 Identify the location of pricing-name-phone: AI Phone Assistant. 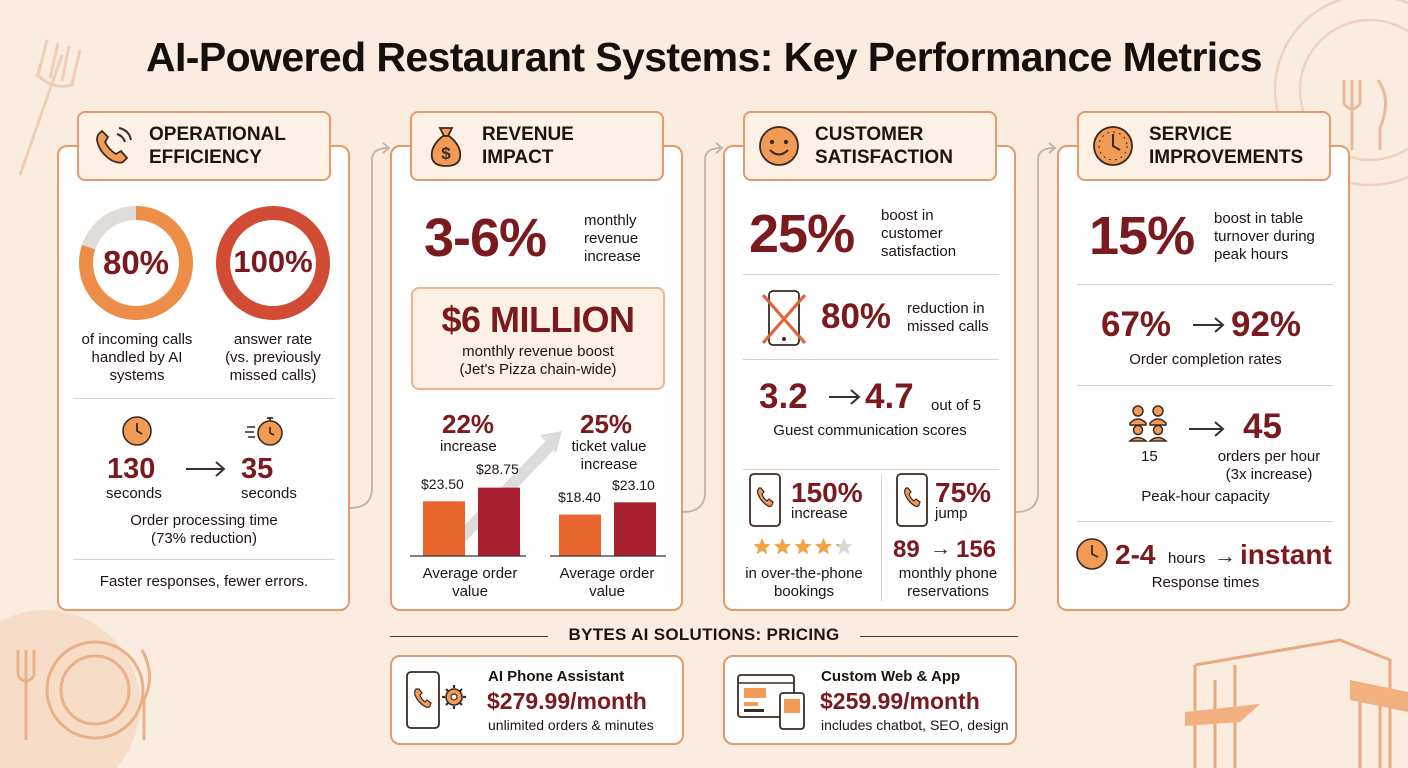
(556, 676).